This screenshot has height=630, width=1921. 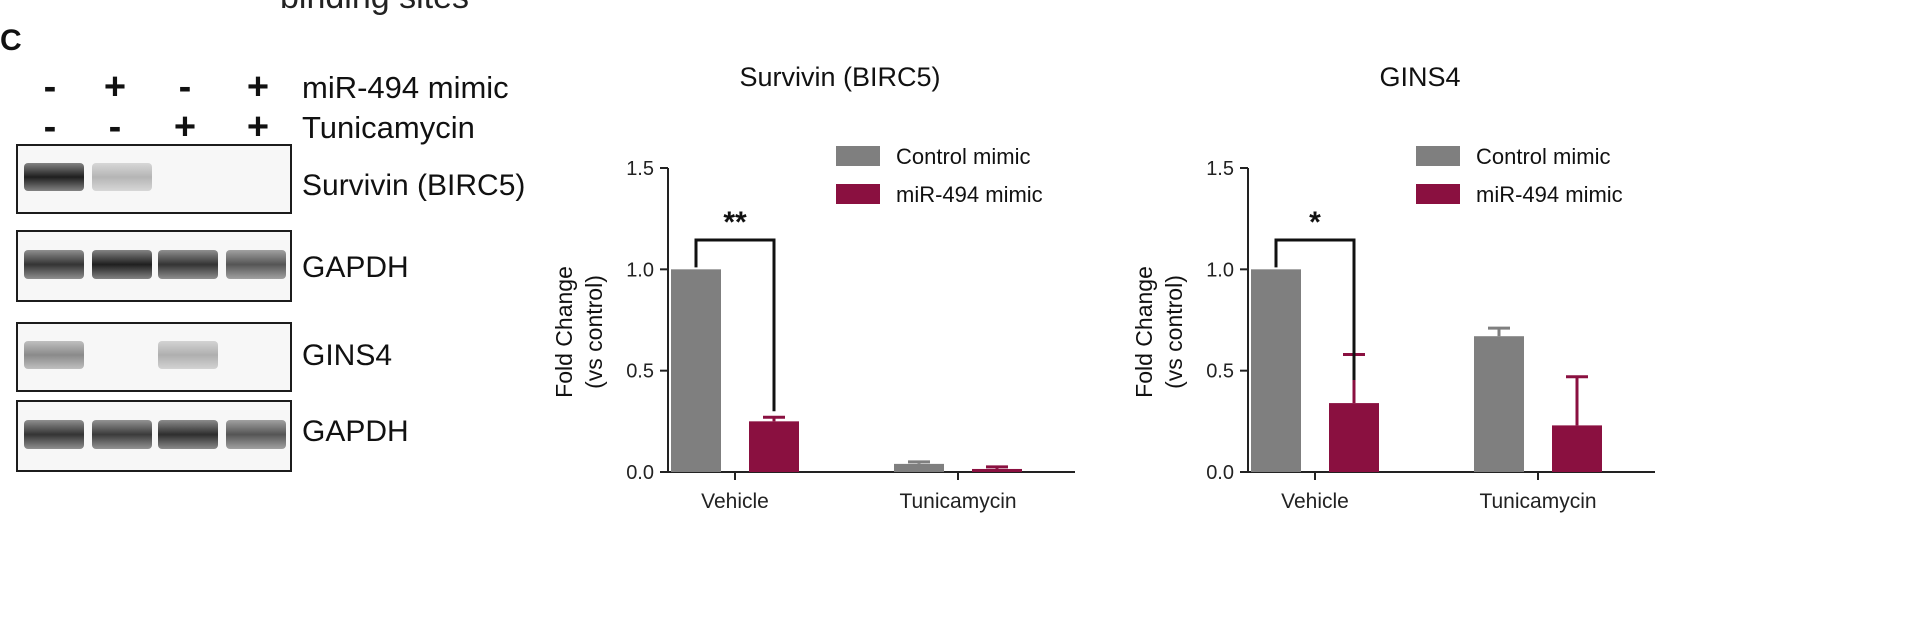 What do you see at coordinates (115, 127) in the screenshot?
I see `tunicamycin-sign-lane2: -` at bounding box center [115, 127].